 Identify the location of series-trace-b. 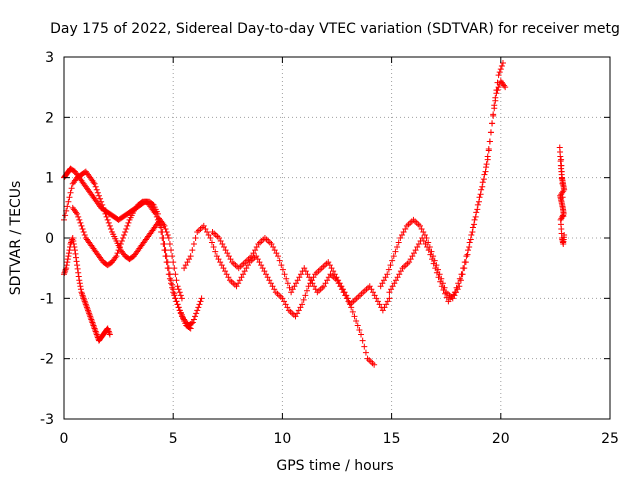
(123, 235).